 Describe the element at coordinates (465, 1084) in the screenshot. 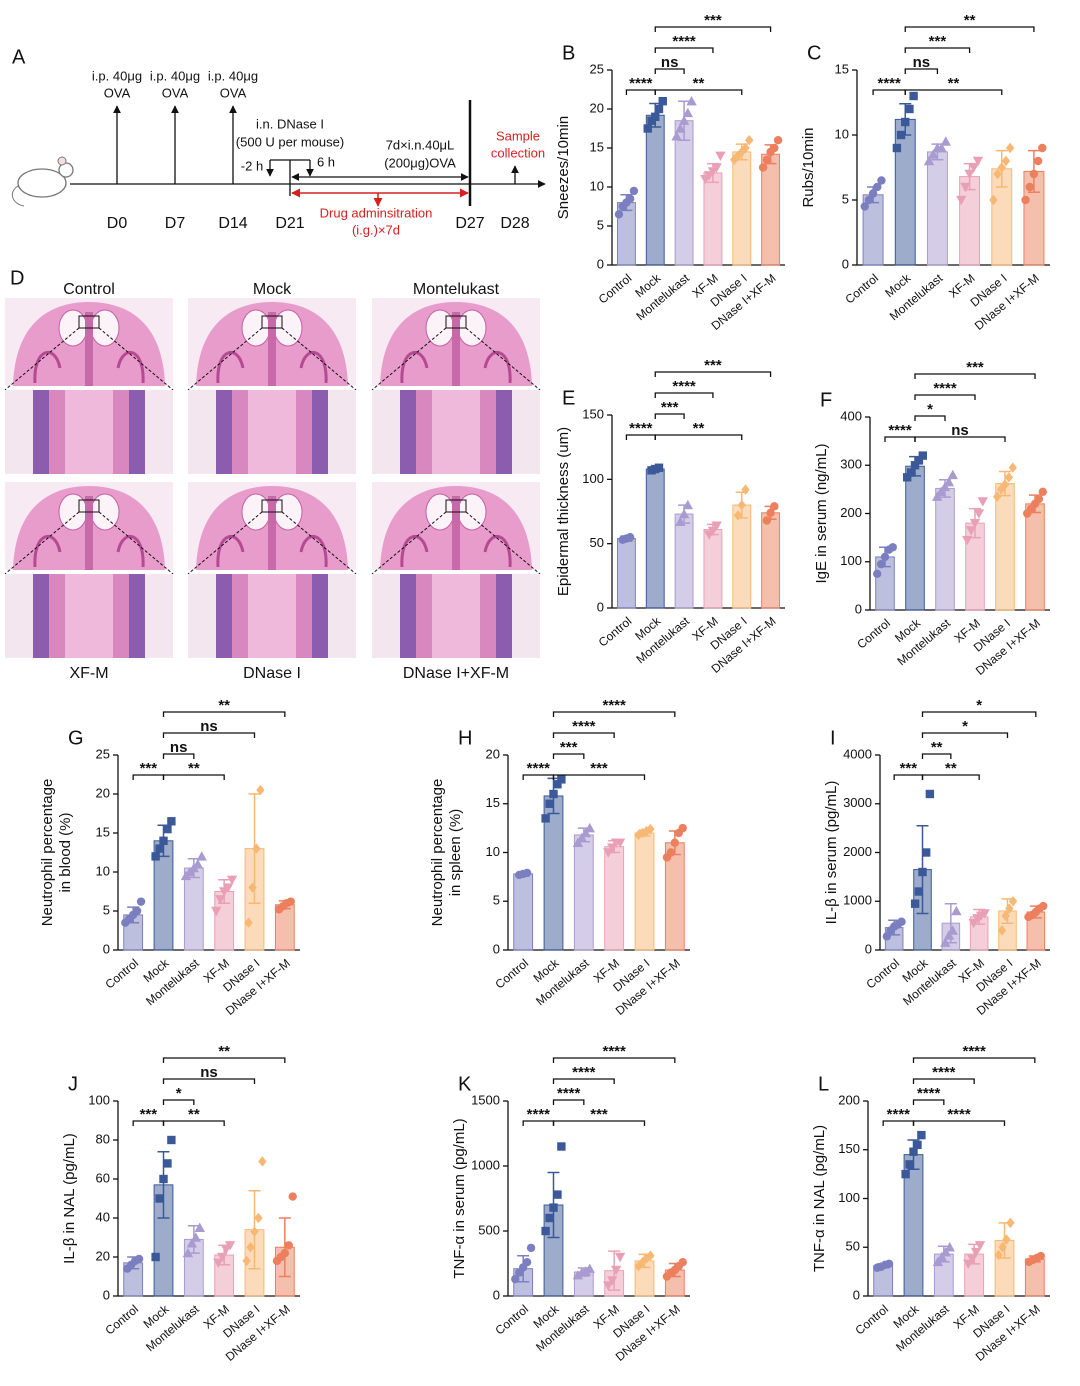

I see `panel-label: K` at that location.